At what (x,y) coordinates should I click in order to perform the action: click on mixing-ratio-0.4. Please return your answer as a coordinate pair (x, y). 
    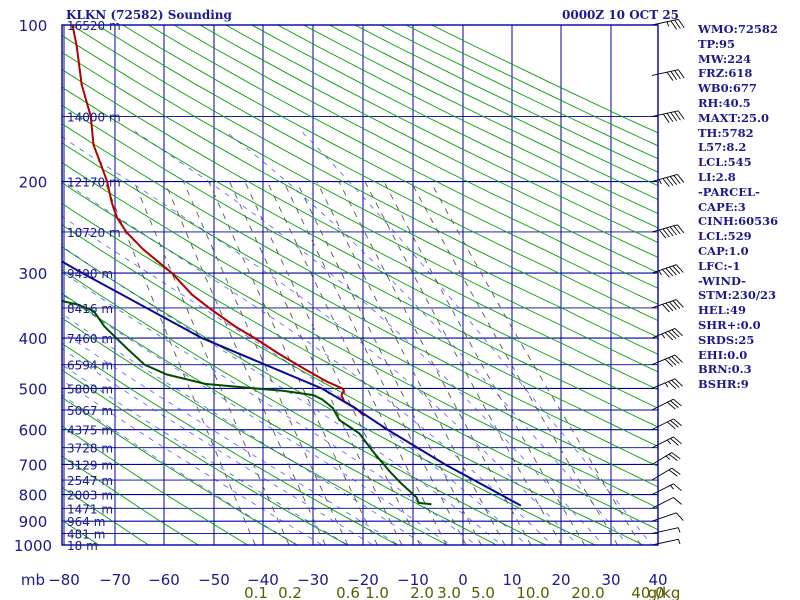
    Looking at the image, I should click on (245, 363).